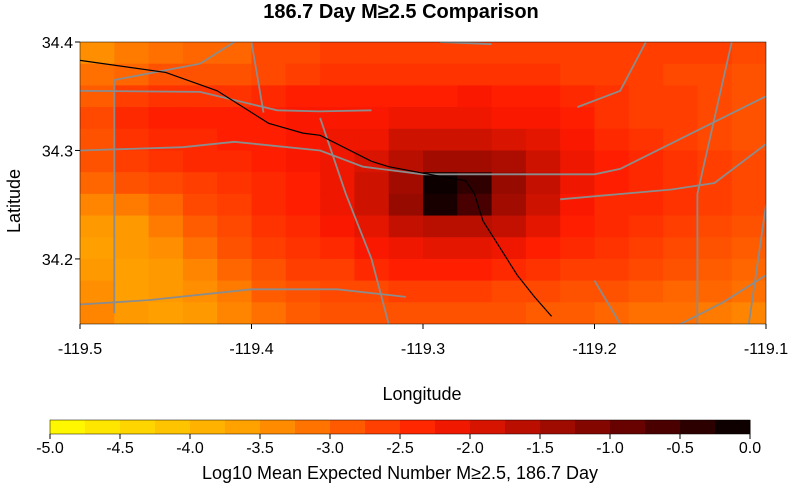  I want to click on x-tick-label: -119.1, so click(766, 349).